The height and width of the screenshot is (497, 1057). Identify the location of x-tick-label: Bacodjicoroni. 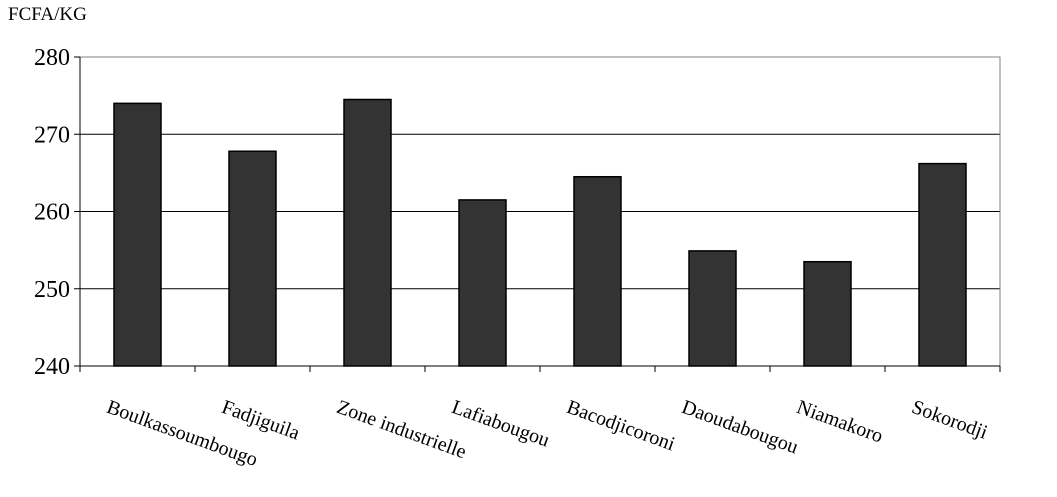
(621, 426).